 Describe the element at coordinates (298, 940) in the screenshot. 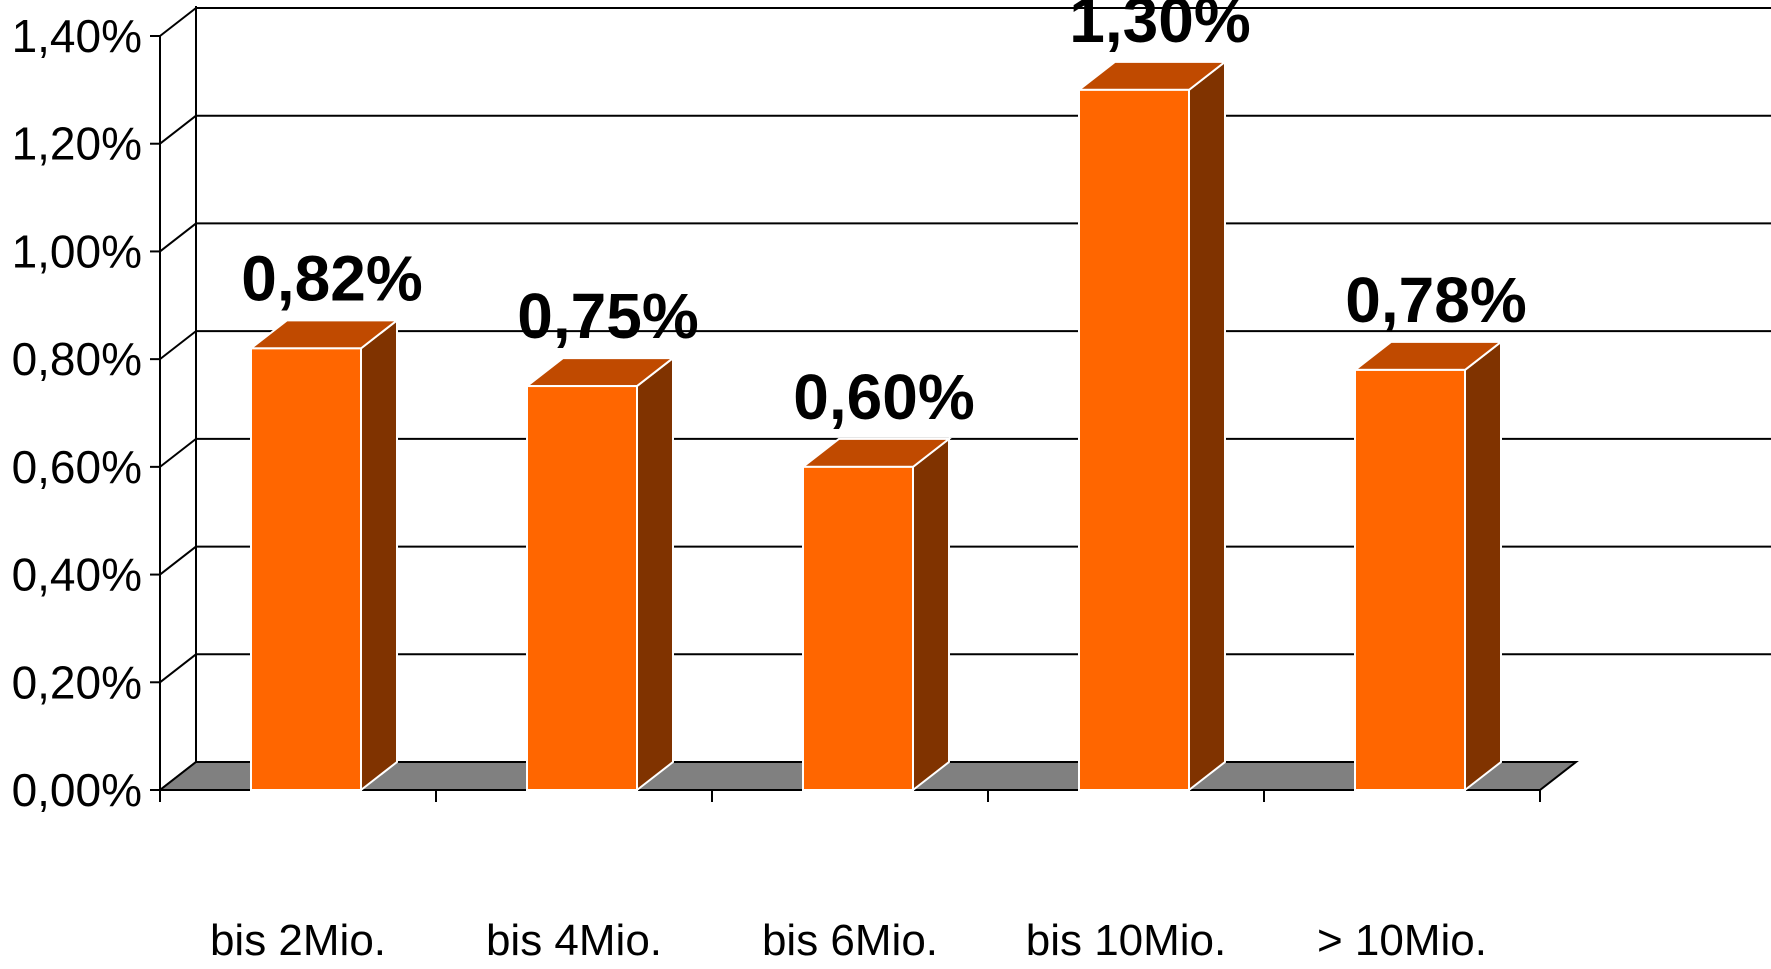

I see `x-tick-label: bis 2Mio.` at that location.